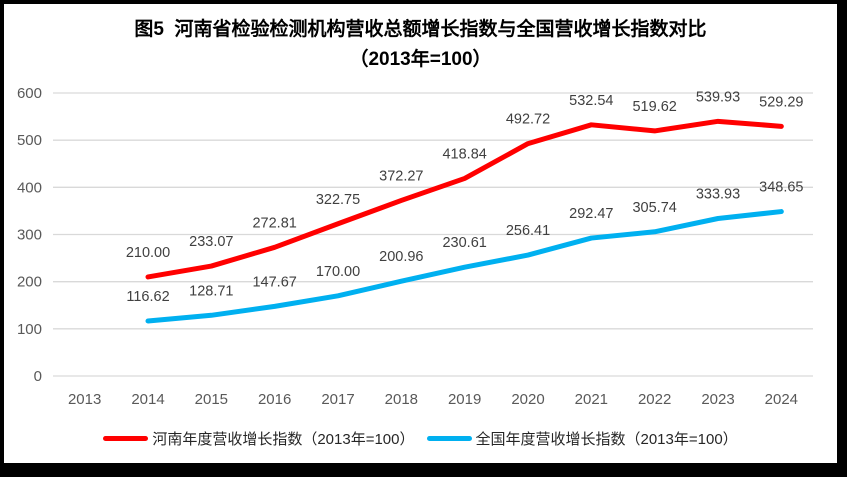 The width and height of the screenshot is (847, 477). Describe the element at coordinates (211, 291) in the screenshot. I see `data-label: 128.71` at that location.